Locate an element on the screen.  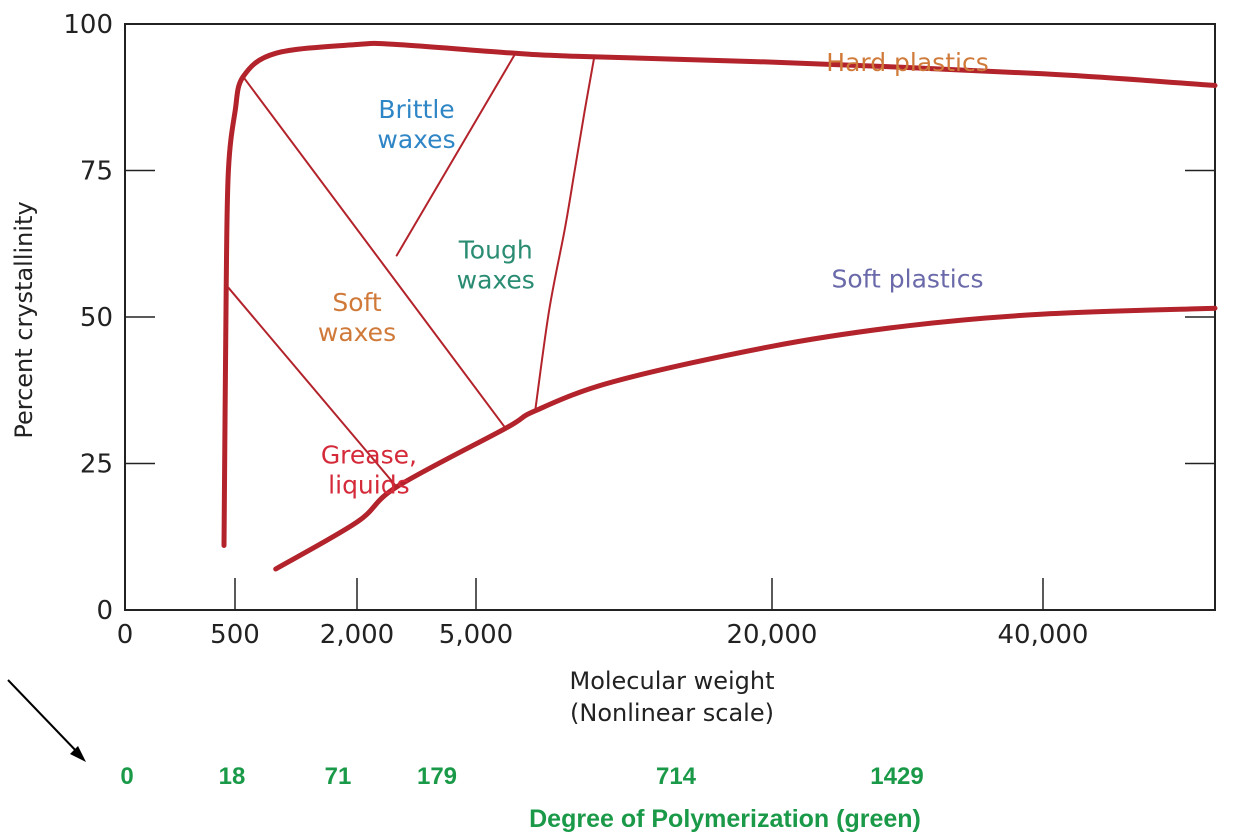
x-tick-label: 2,000 is located at coordinates (357, 635).